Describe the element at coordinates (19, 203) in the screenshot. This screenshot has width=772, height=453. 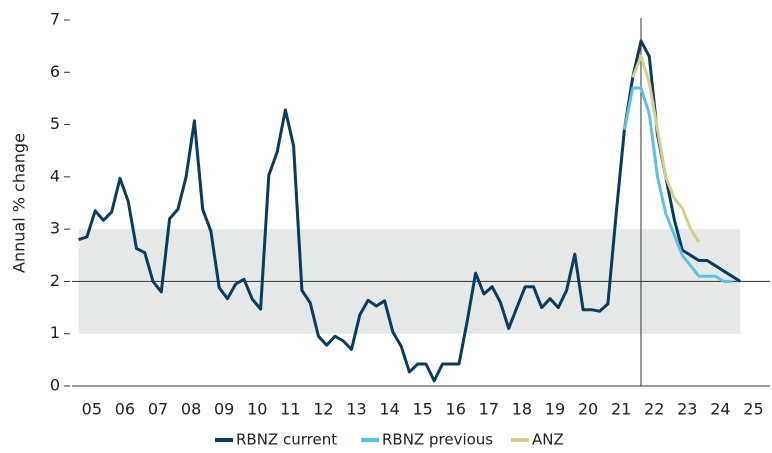
I see `y-axis-label: Annual % change` at that location.